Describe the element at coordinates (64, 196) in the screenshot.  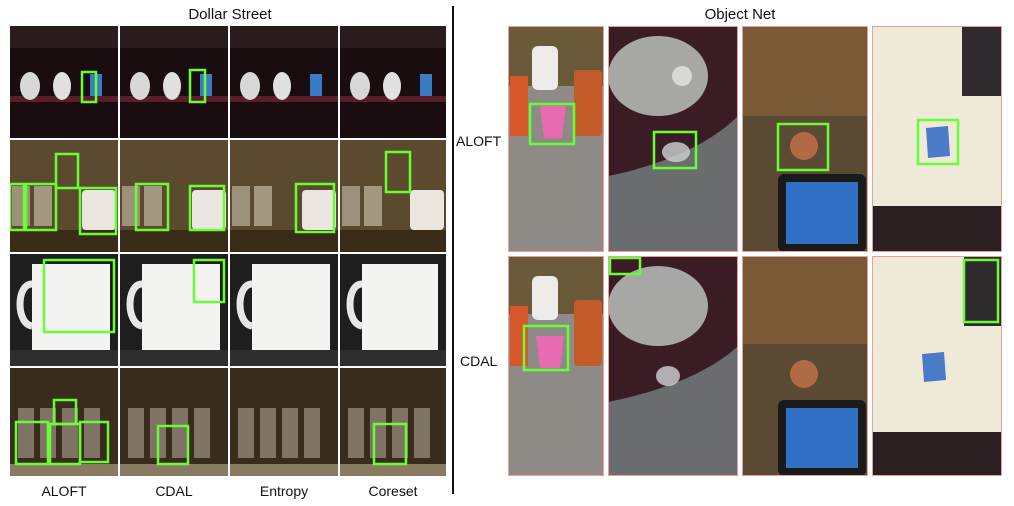
I see `ds-r2-aloft` at that location.